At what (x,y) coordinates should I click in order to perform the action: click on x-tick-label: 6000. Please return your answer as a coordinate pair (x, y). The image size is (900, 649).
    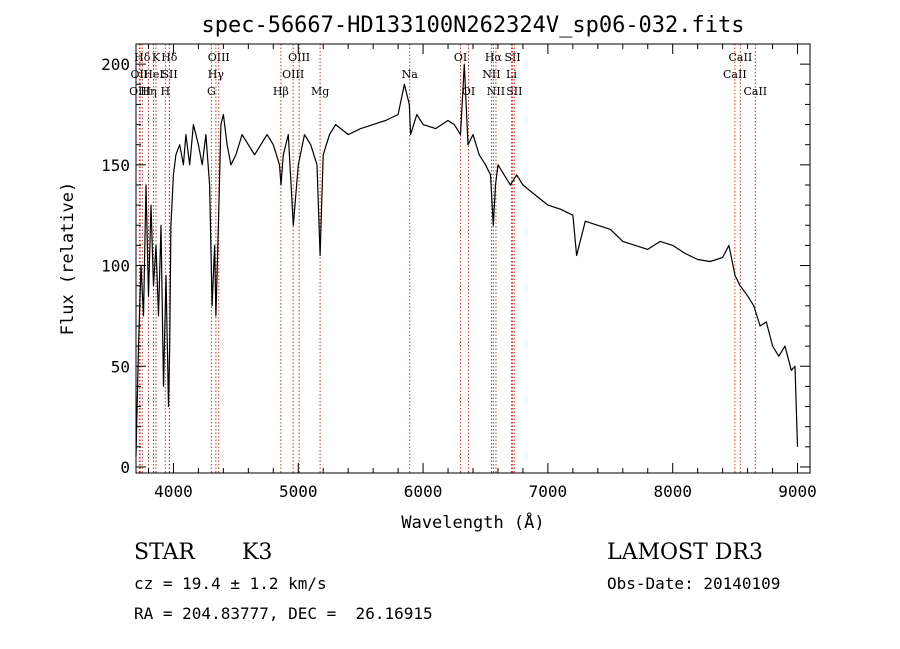
    Looking at the image, I should click on (423, 491).